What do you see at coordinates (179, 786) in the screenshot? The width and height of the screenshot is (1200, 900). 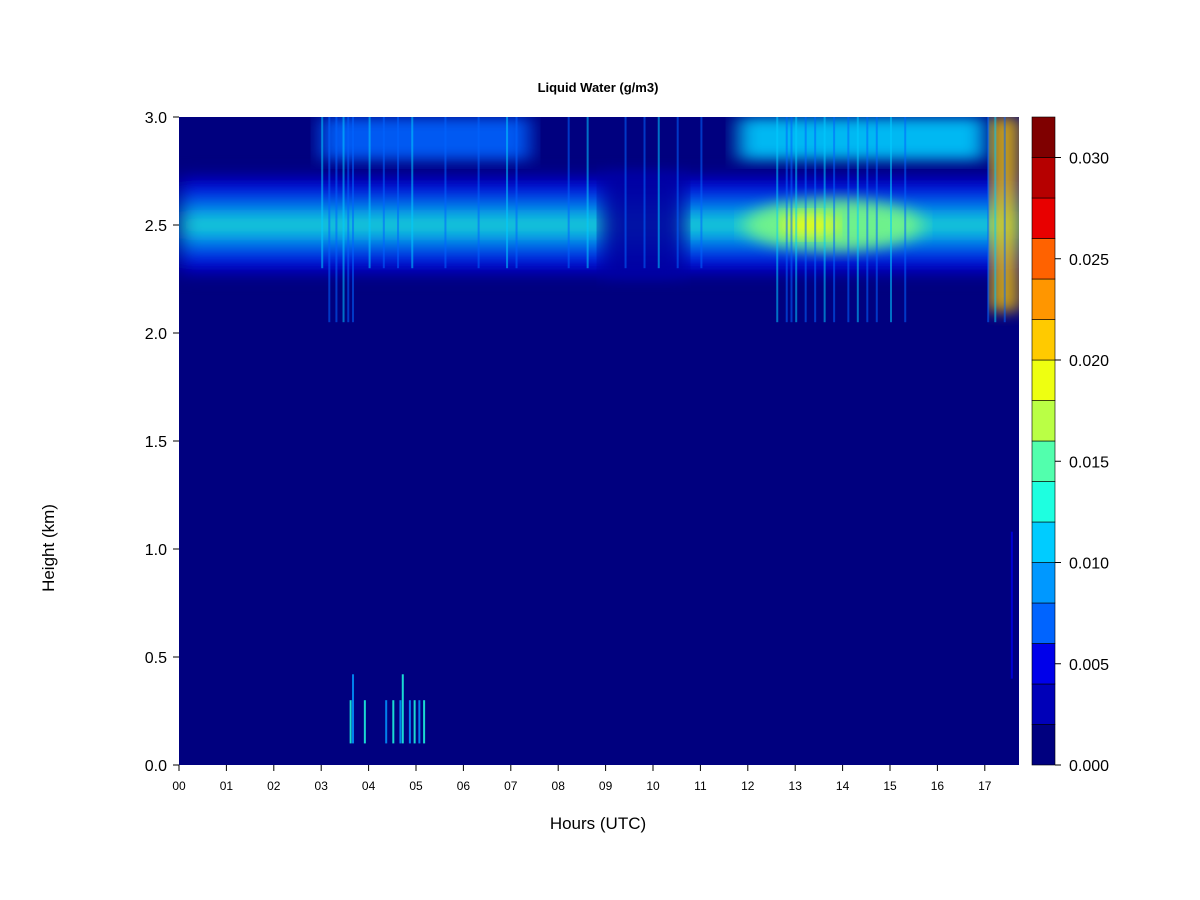 I see `x-tick-label: 00` at bounding box center [179, 786].